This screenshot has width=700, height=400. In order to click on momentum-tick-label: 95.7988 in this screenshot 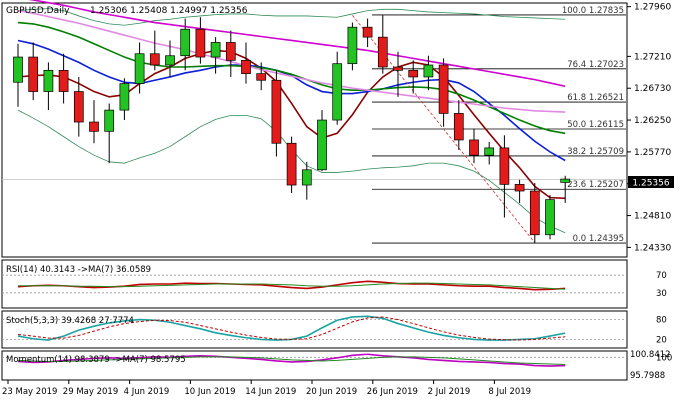, I will do `click(647, 376)`.